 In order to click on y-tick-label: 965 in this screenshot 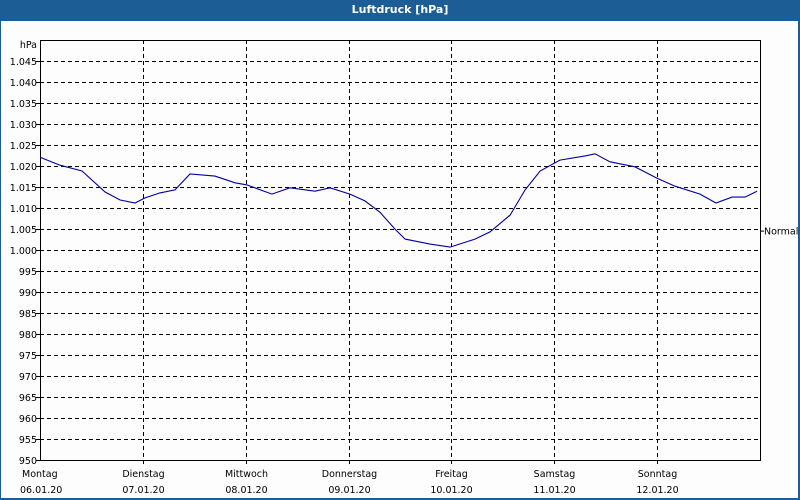, I will do `click(28, 398)`.